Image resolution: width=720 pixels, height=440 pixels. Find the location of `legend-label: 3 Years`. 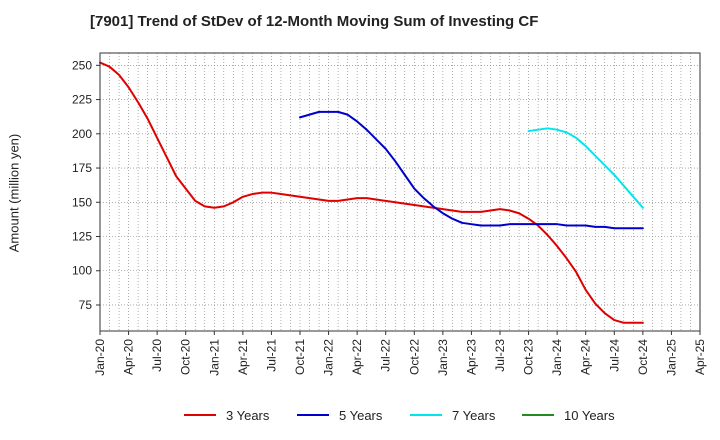

legend-label: 3 Years is located at coordinates (248, 415).